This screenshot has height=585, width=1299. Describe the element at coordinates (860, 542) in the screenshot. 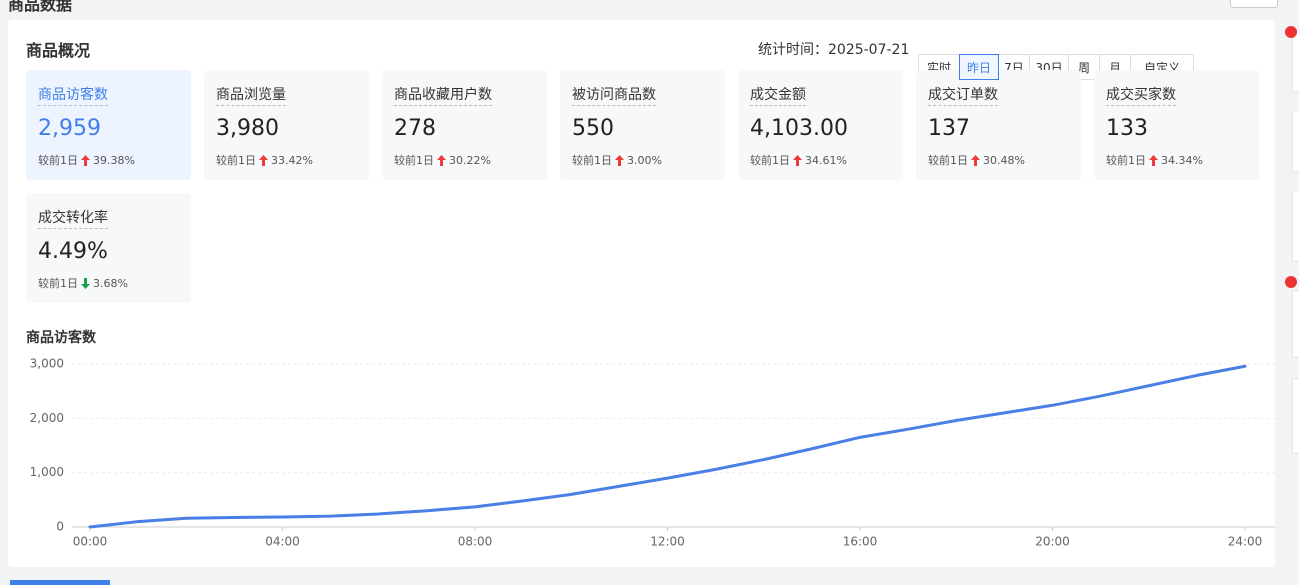

I see `x-tick-label: 16:00` at that location.